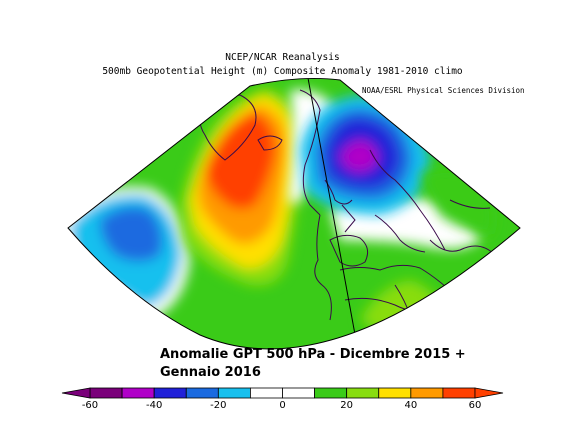 Image resolution: width=565 pixels, height=437 pixels. Describe the element at coordinates (475, 405) in the screenshot. I see `colorbar-tick-label: 60` at that location.